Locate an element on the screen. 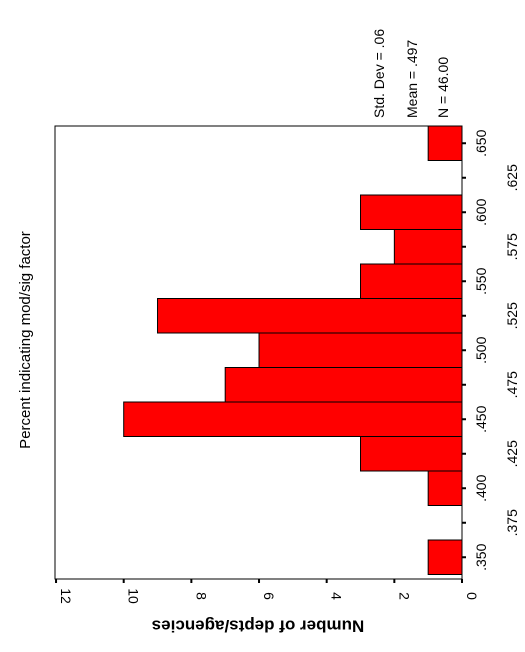 Image resolution: width=525 pixels, height=652 pixels. x-tick-label: .650 is located at coordinates (481, 142).